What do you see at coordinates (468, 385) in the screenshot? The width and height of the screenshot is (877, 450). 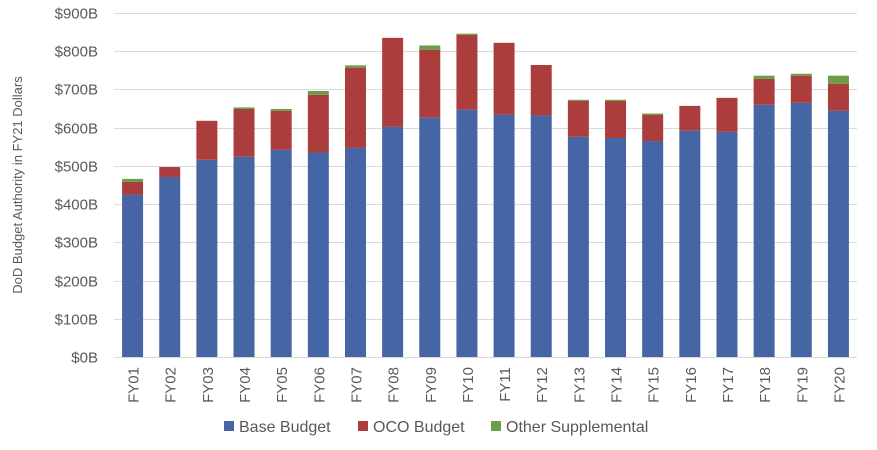 I see `x-tick-label: FY10` at bounding box center [468, 385].